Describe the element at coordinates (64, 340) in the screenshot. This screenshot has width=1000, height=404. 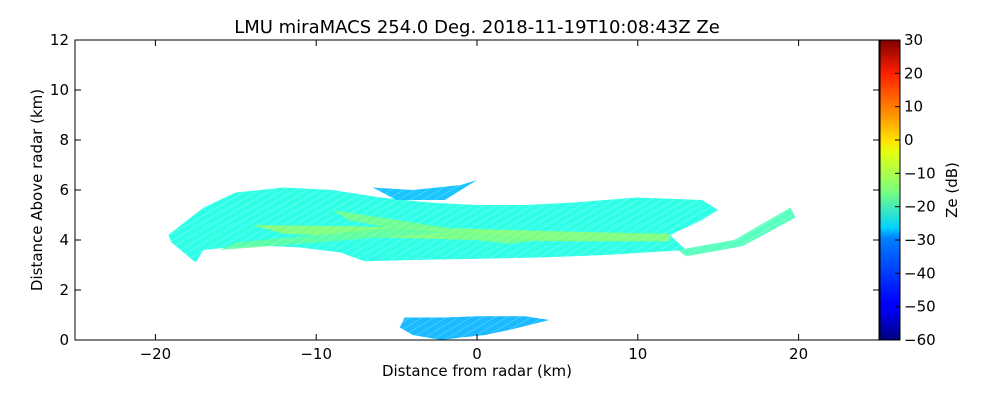
I see `y-tick-label: 0` at that location.